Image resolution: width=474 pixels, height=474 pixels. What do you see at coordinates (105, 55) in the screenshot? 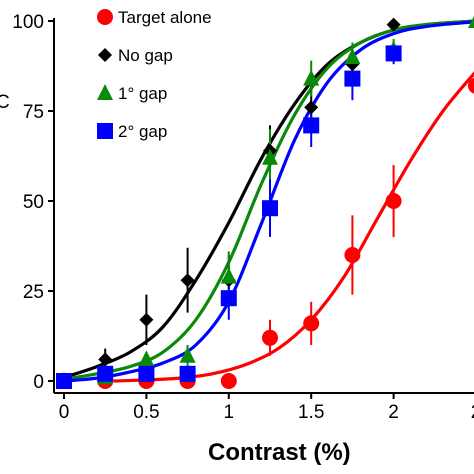
I see `legend-marker-no-gap` at bounding box center [105, 55].